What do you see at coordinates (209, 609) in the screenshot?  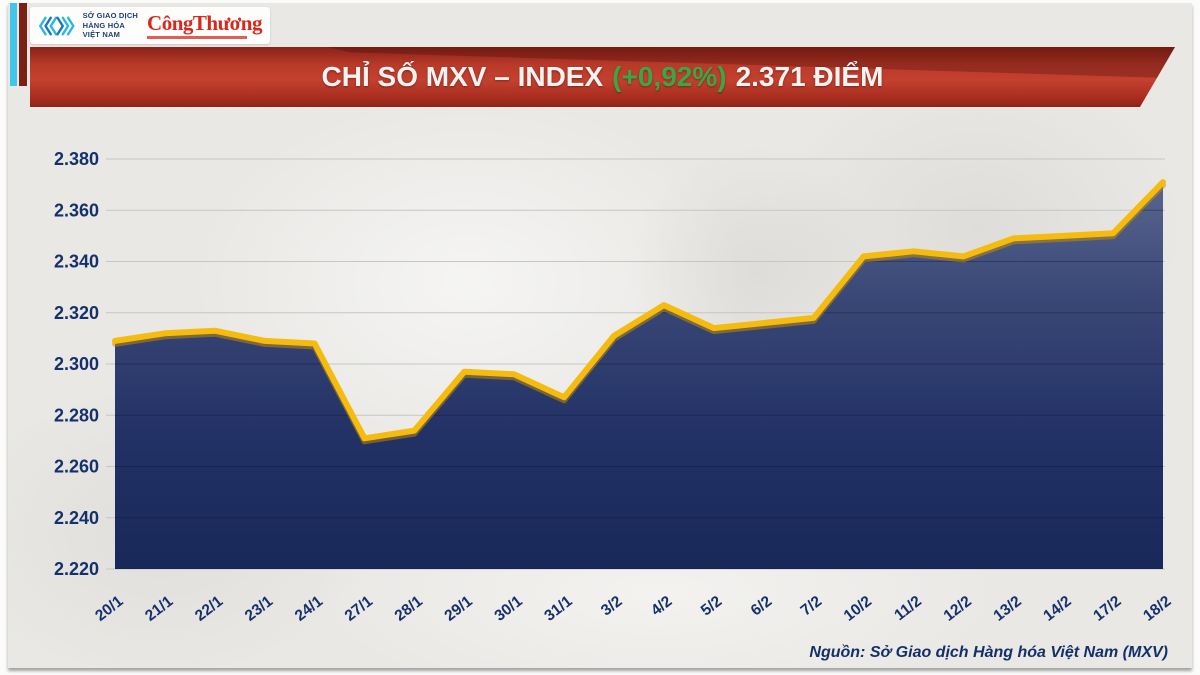 I see `x-tick-label: 22/1` at bounding box center [209, 609].